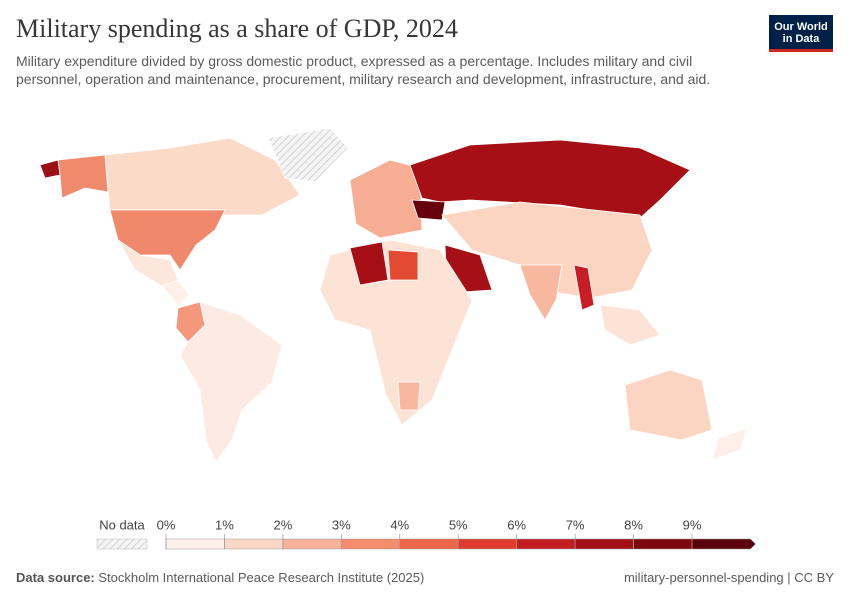  Describe the element at coordinates (458, 524) in the screenshot. I see `legend-tick-label: 5%` at that location.